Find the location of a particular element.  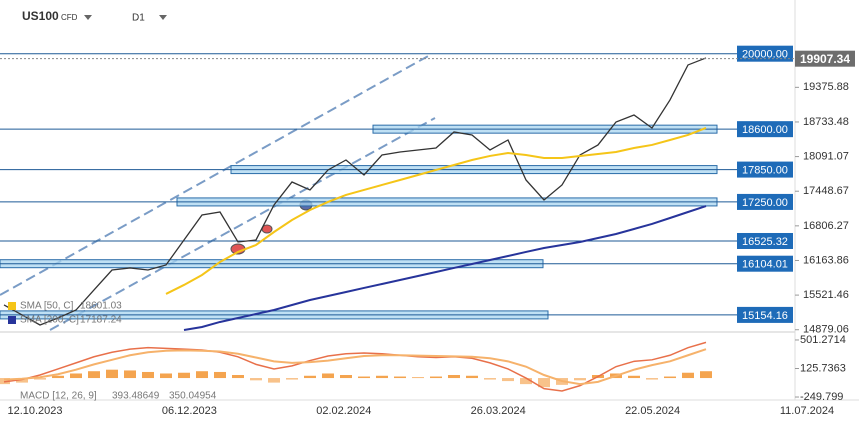

macd-name: MACD [12, 26, 9] is located at coordinates (58, 396).